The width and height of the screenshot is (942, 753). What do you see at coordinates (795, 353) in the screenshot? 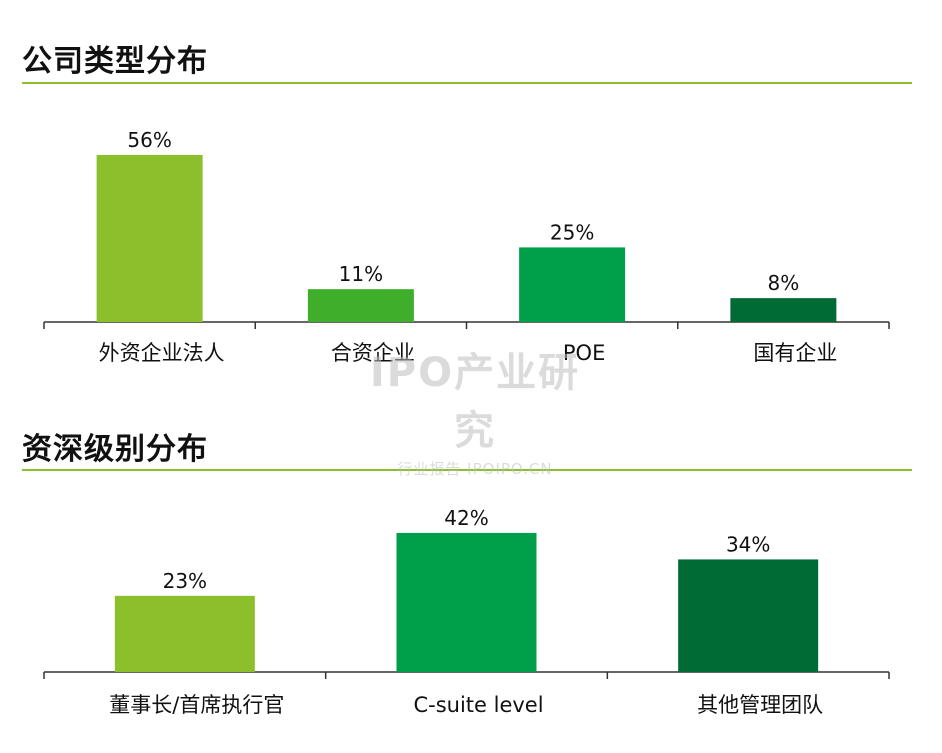
I see `category-label: 国有企业` at bounding box center [795, 353].